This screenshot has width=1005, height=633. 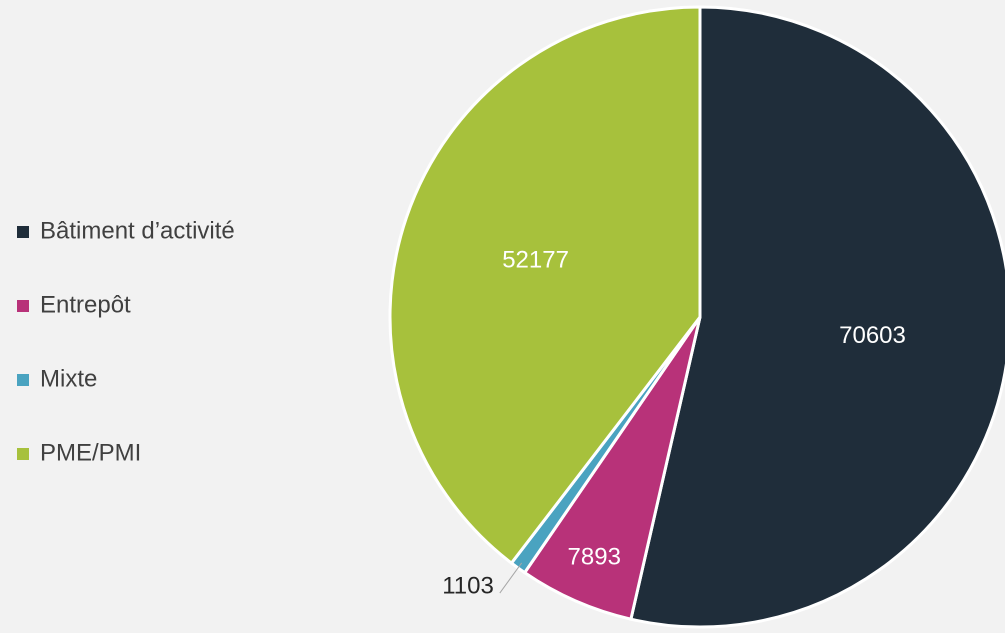 What do you see at coordinates (68, 378) in the screenshot?
I see `legend-label: Mixte` at bounding box center [68, 378].